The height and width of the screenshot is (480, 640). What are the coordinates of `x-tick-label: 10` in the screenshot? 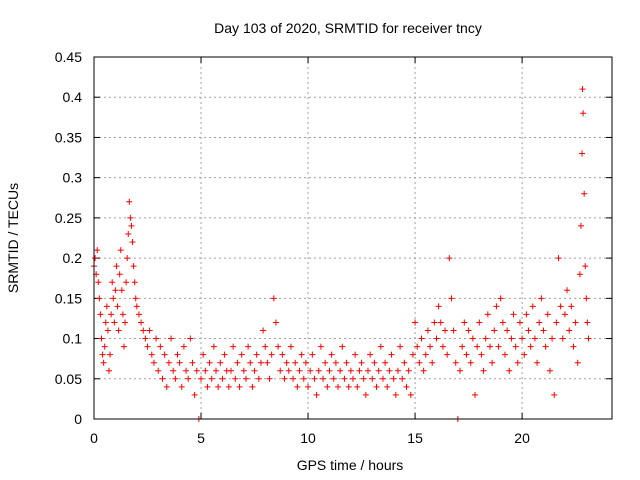 It's located at (308, 438).